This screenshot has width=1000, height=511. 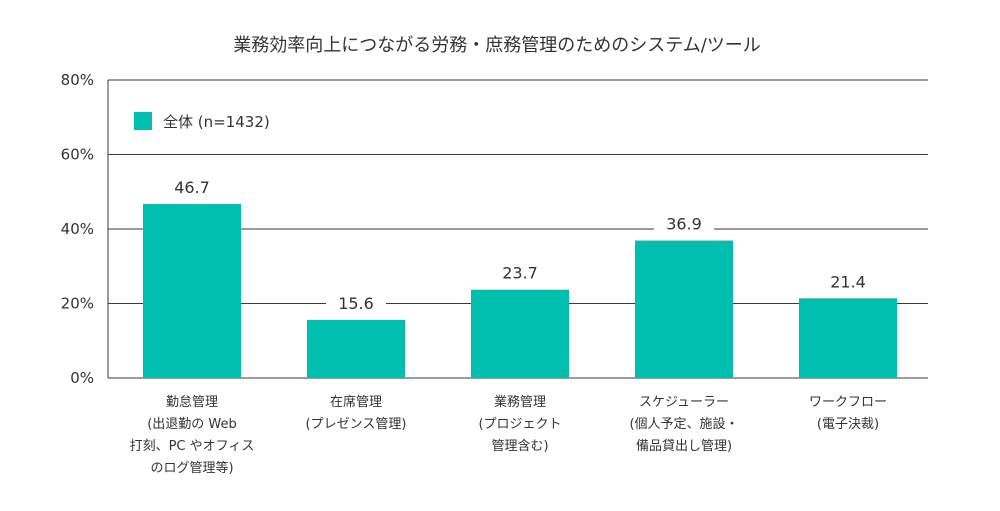 What do you see at coordinates (497, 45) in the screenshot?
I see `chart-title: 業務効率向上につながる労務・庶務管理のためのシステム/ツール` at bounding box center [497, 45].